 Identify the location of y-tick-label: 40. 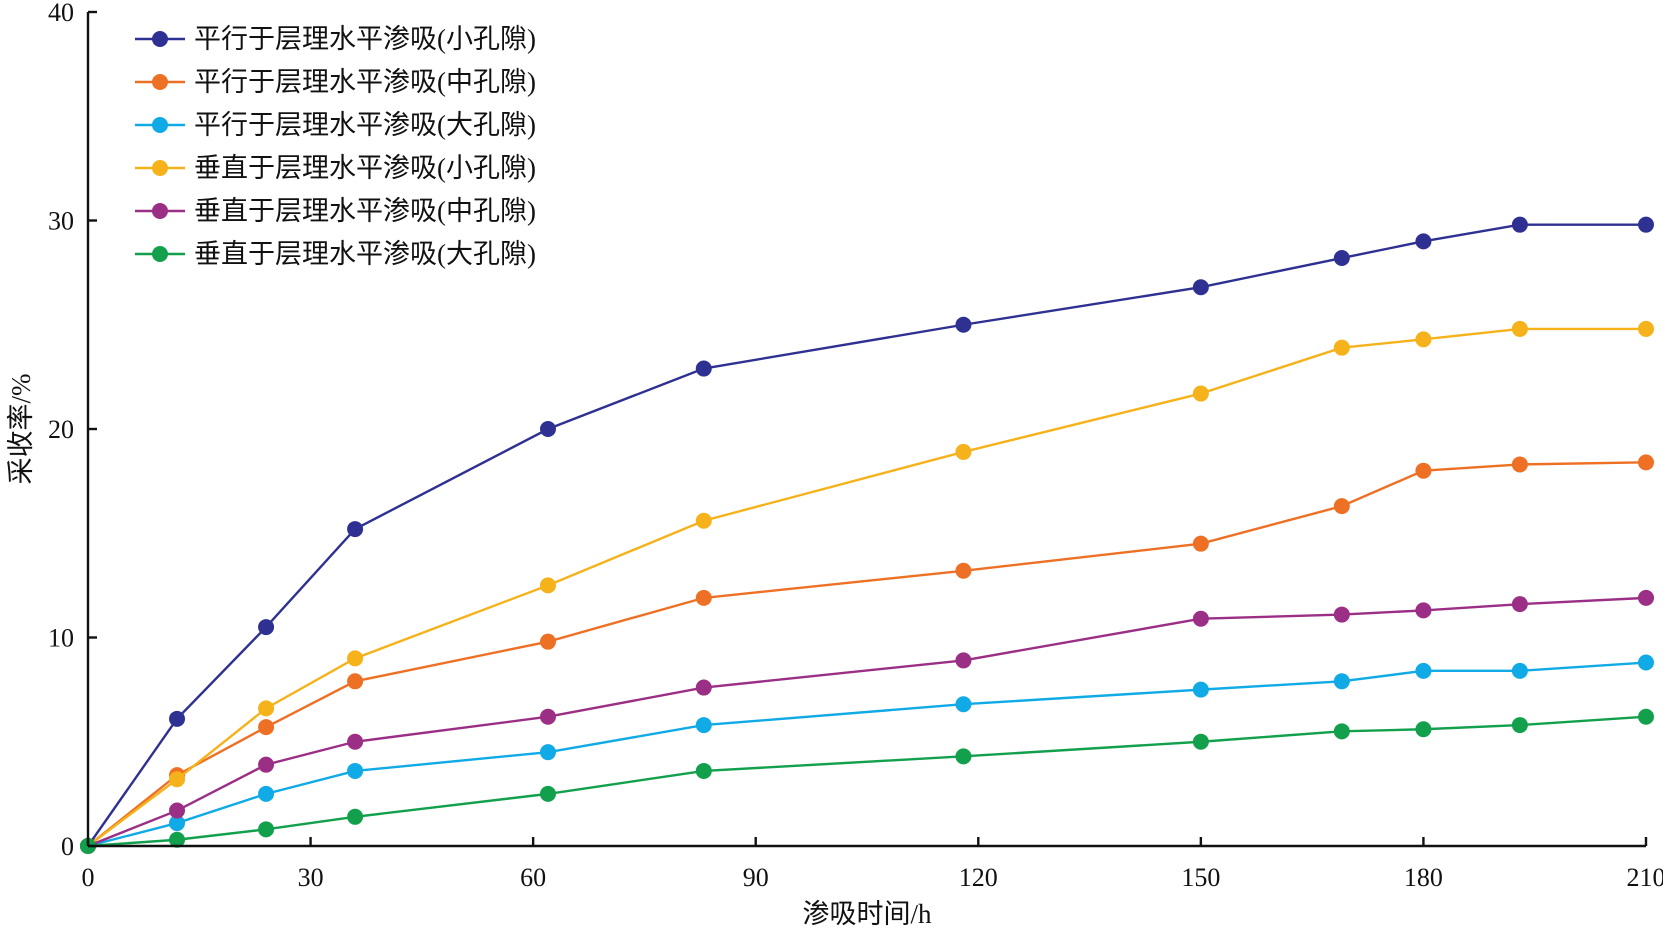
(61, 13).